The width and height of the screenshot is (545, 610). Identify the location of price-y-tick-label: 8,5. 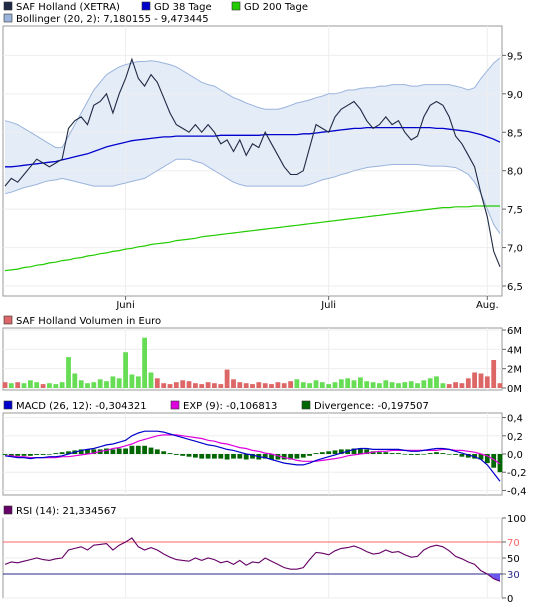
(515, 133).